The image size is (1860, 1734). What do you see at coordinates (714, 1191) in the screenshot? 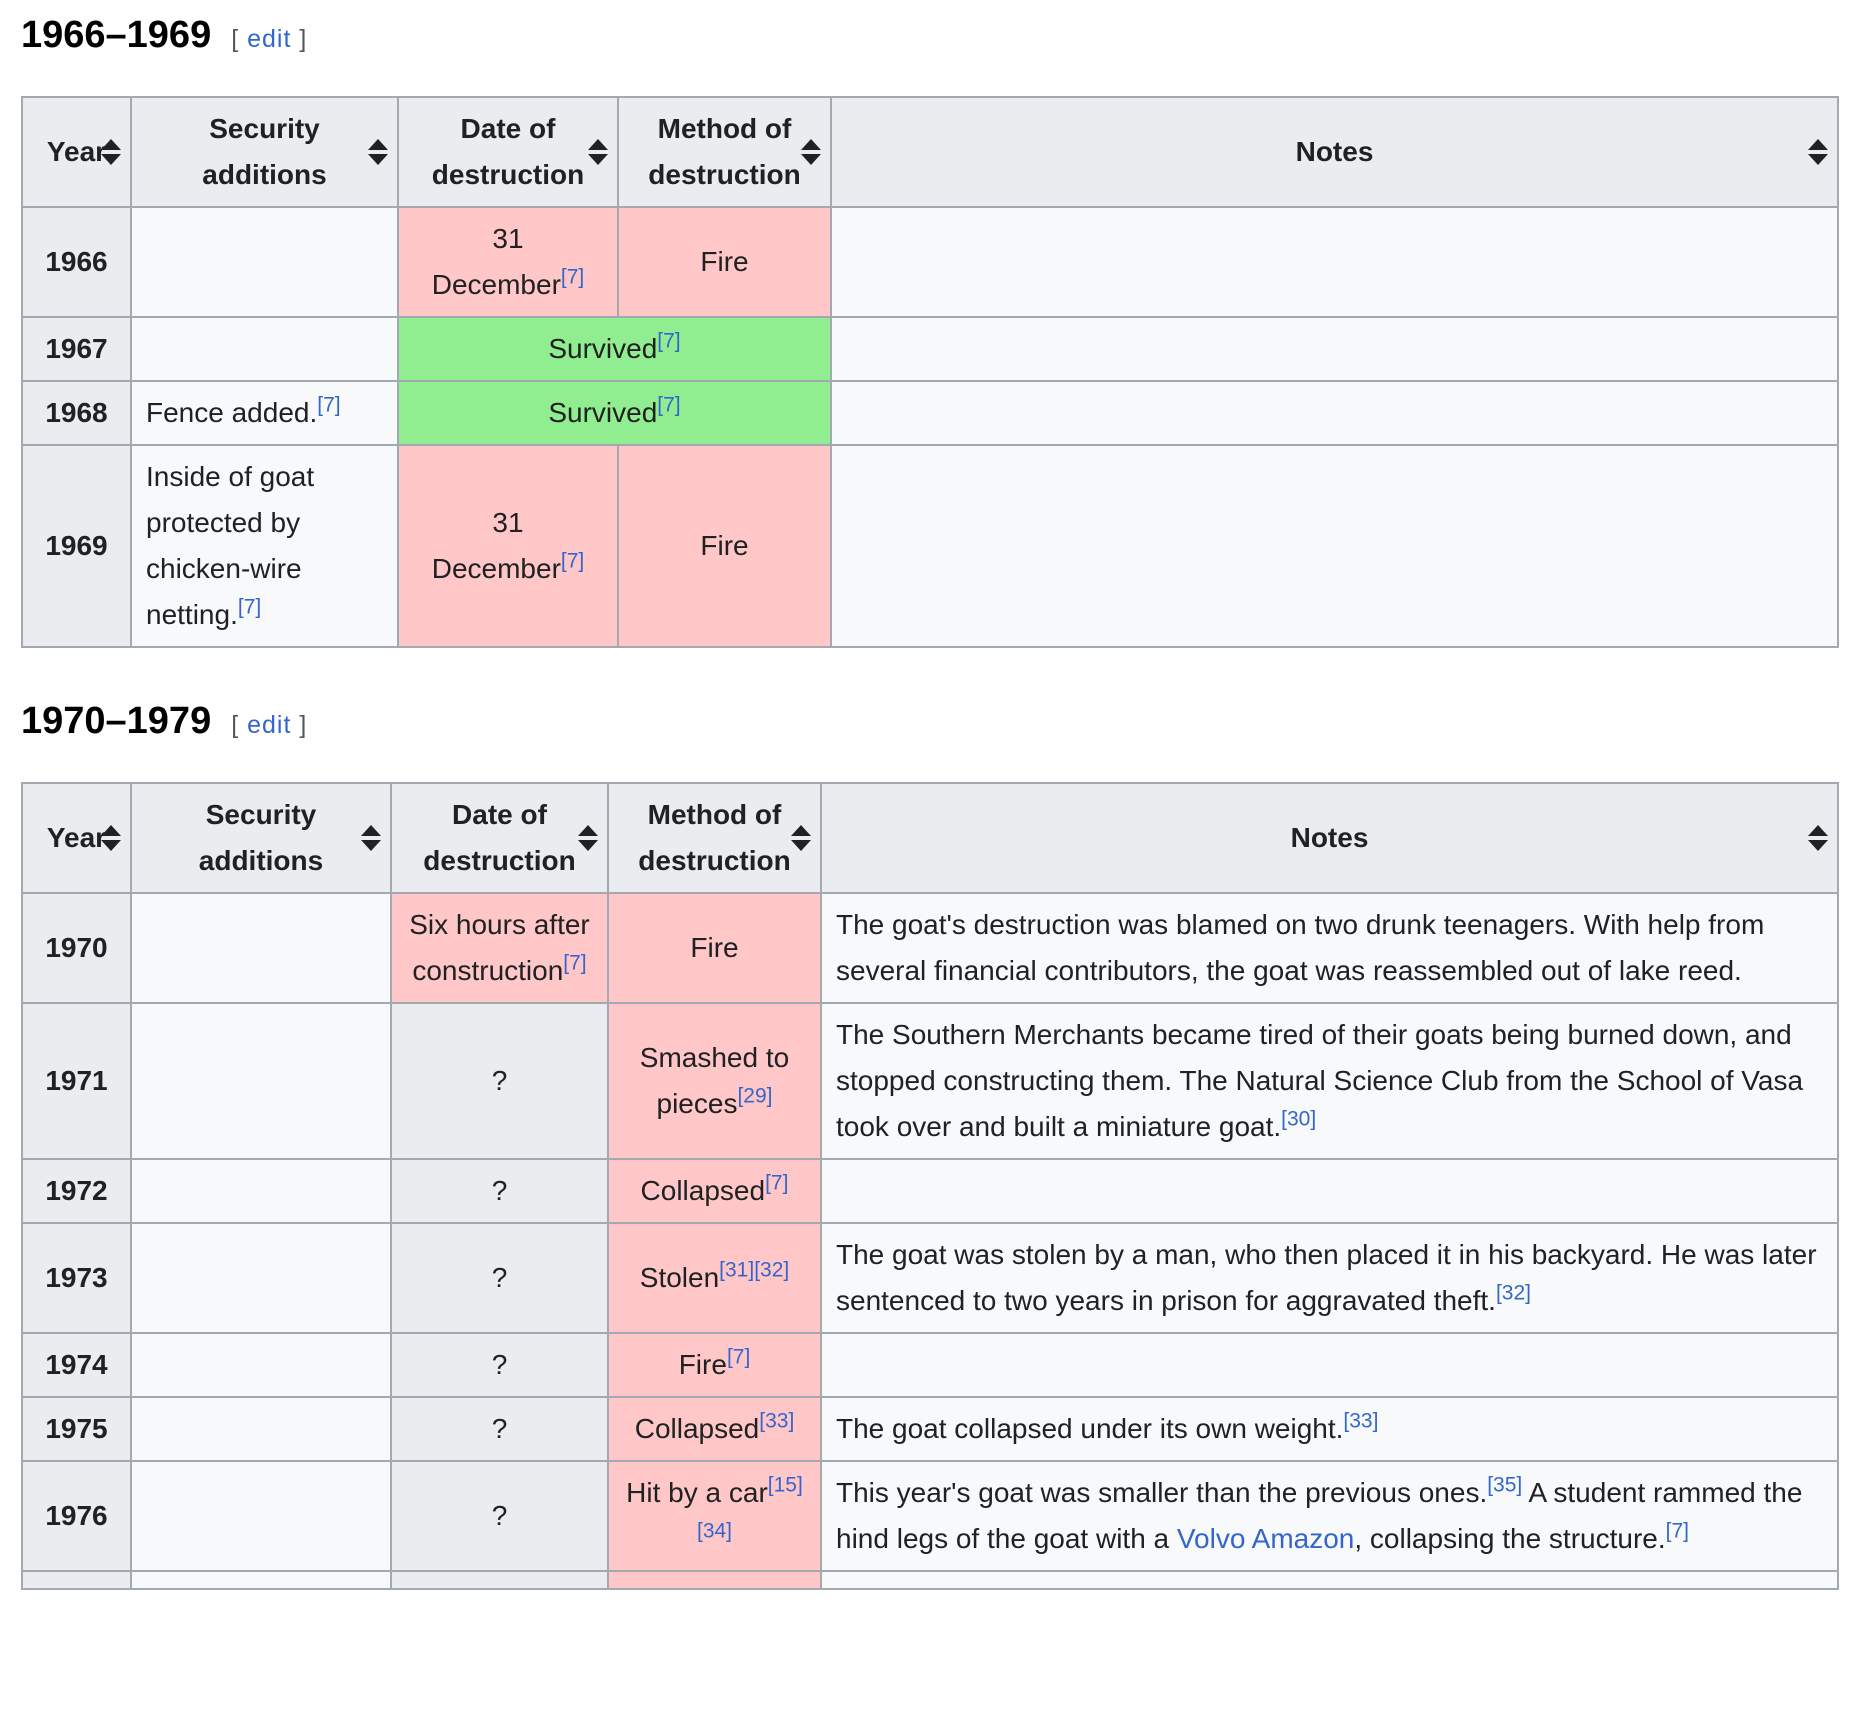
I see `method-of-destruction-cell: Collapsed[7]` at bounding box center [714, 1191].